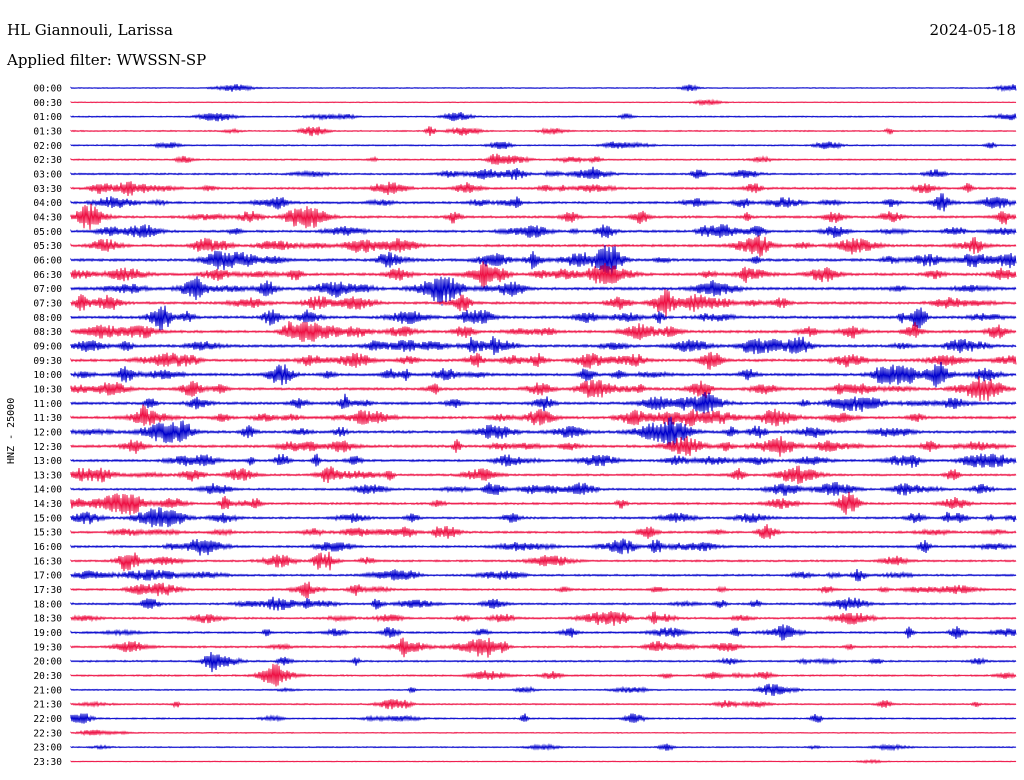 The width and height of the screenshot is (1024, 780). What do you see at coordinates (47, 576) in the screenshot?
I see `row-time-label: 17:00` at bounding box center [47, 576].